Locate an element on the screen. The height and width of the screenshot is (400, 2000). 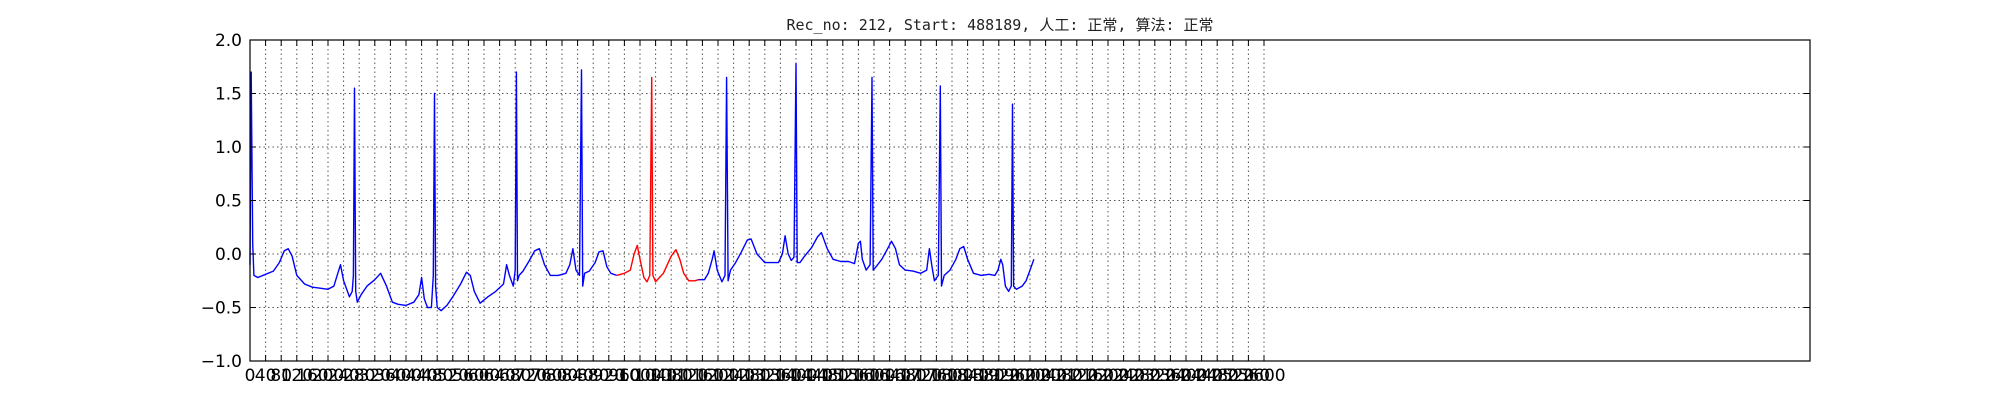
x-tick-label: 1880 is located at coordinates (983, 376).